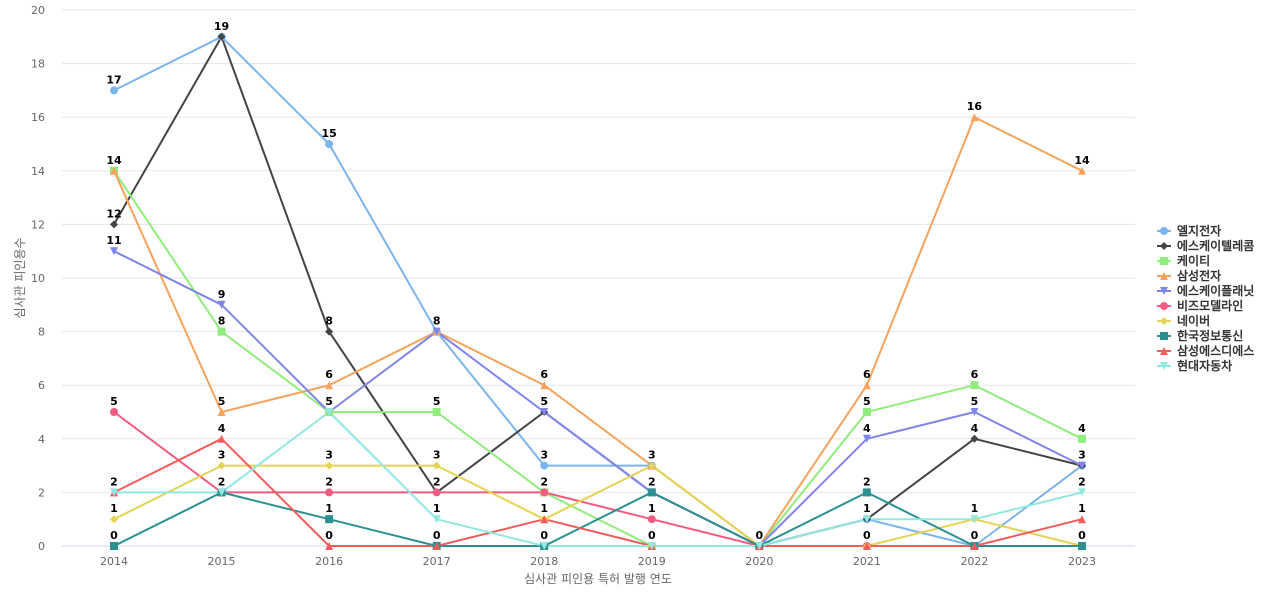 The width and height of the screenshot is (1280, 600). What do you see at coordinates (1215, 245) in the screenshot?
I see `legend-label: 에스케이텔레콤` at bounding box center [1215, 245].